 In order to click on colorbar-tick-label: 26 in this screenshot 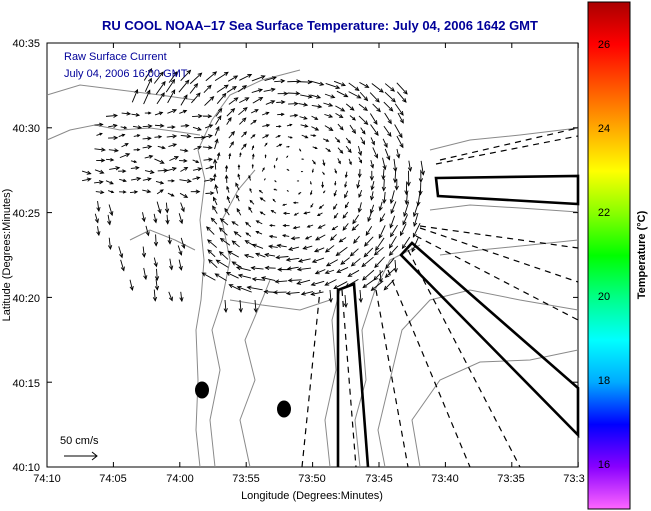, I will do `click(604, 45)`.